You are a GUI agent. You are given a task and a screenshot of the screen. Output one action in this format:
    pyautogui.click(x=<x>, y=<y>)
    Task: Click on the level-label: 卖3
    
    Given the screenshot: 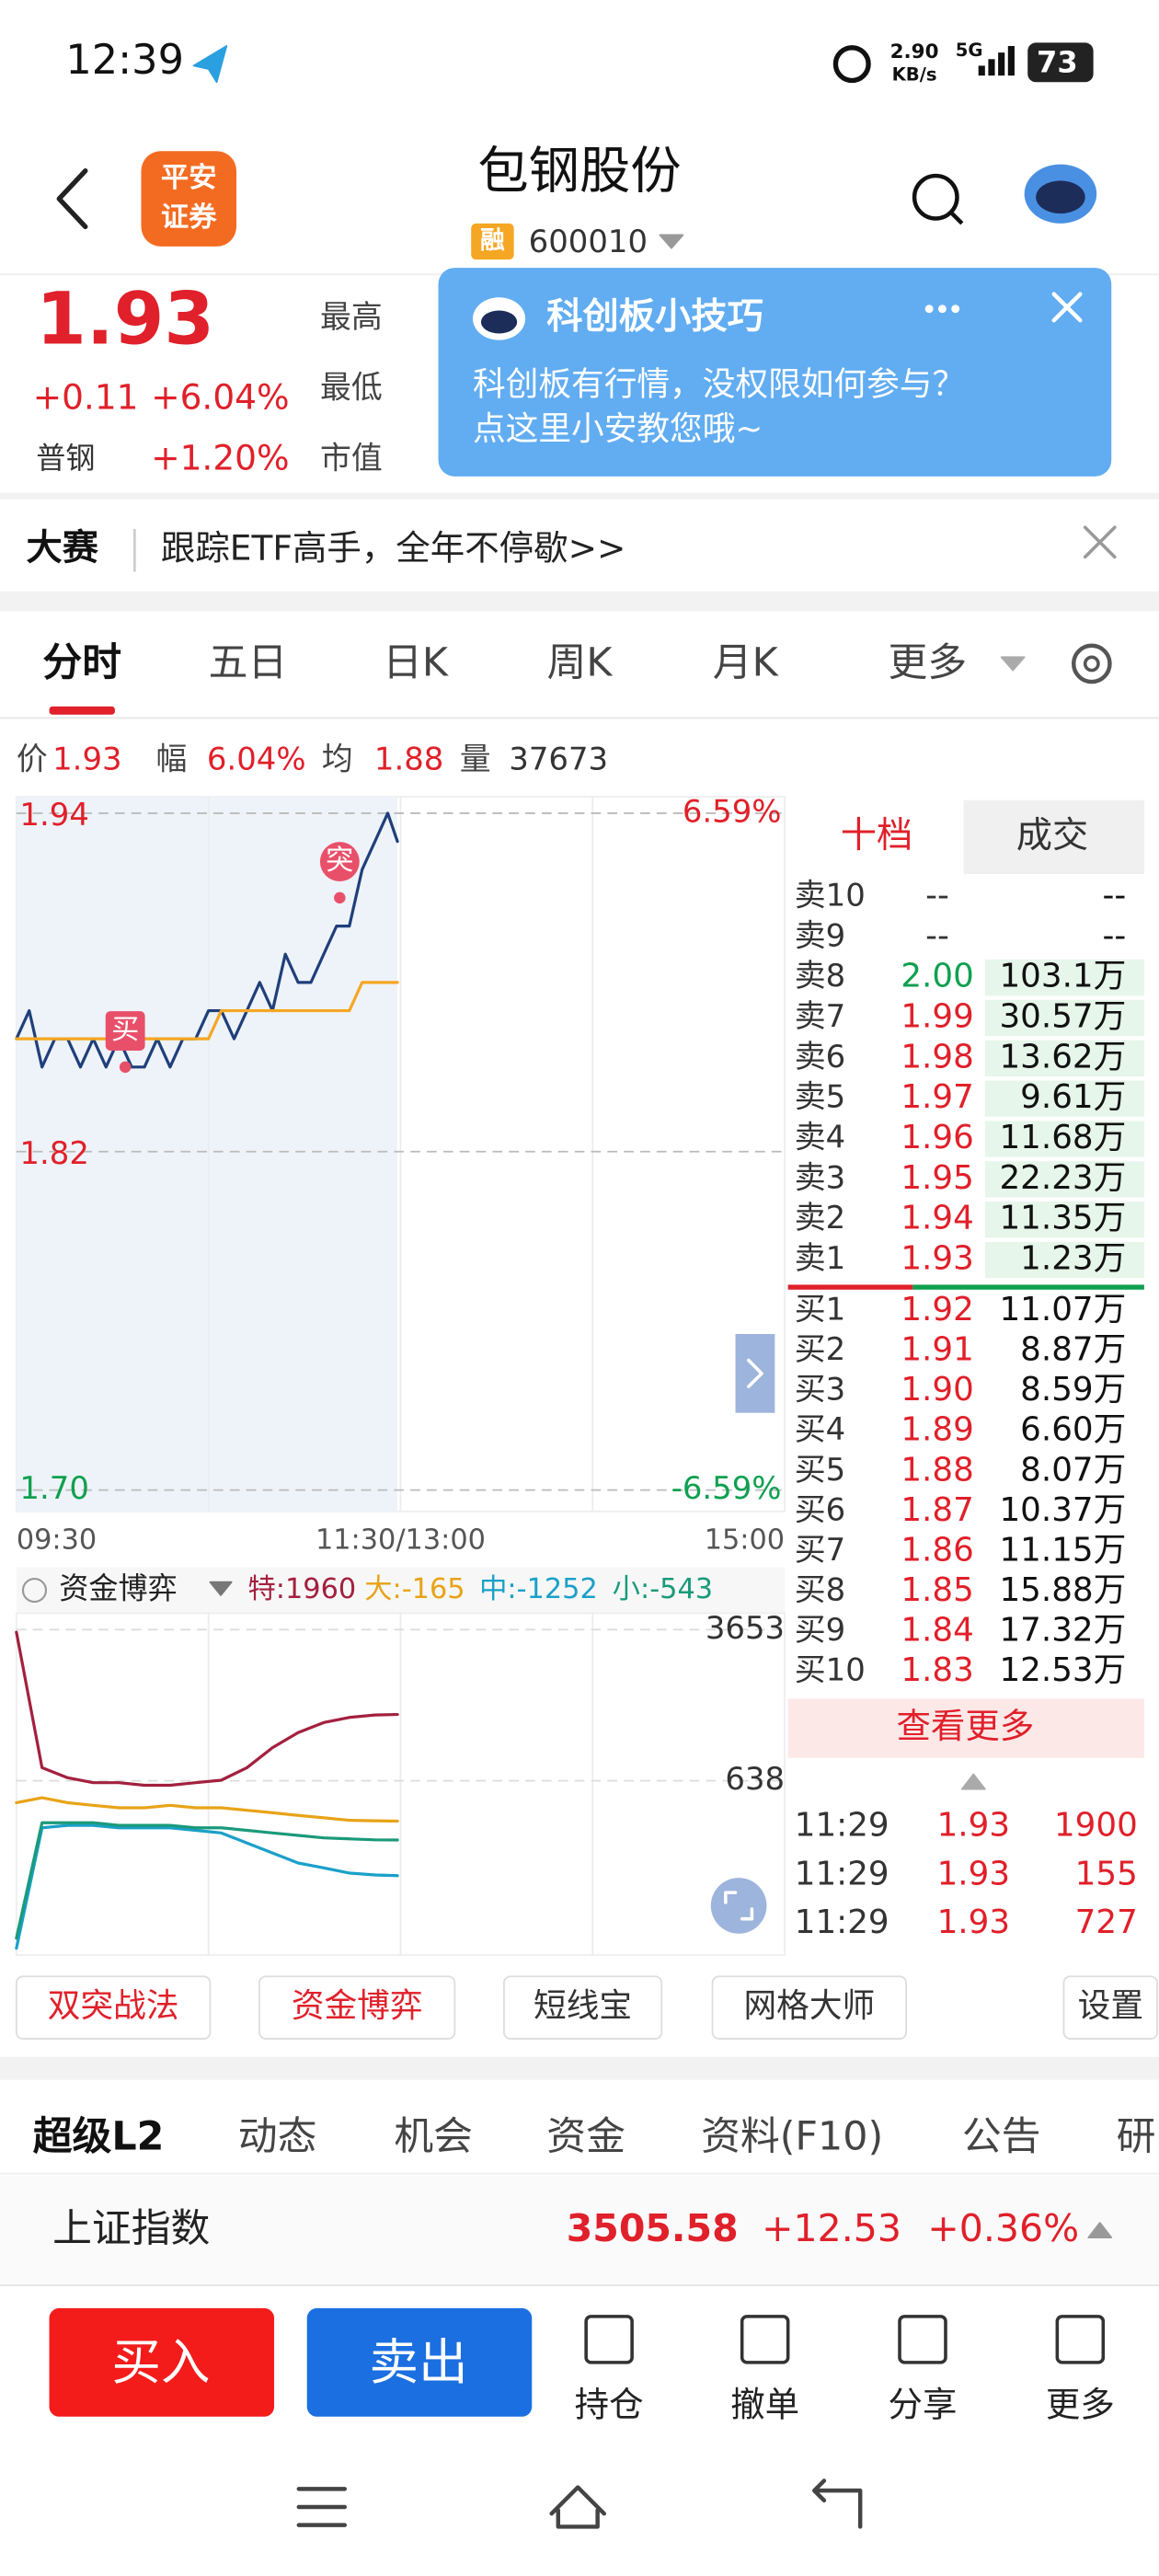 What is the action you would take?
    pyautogui.click(x=820, y=1177)
    